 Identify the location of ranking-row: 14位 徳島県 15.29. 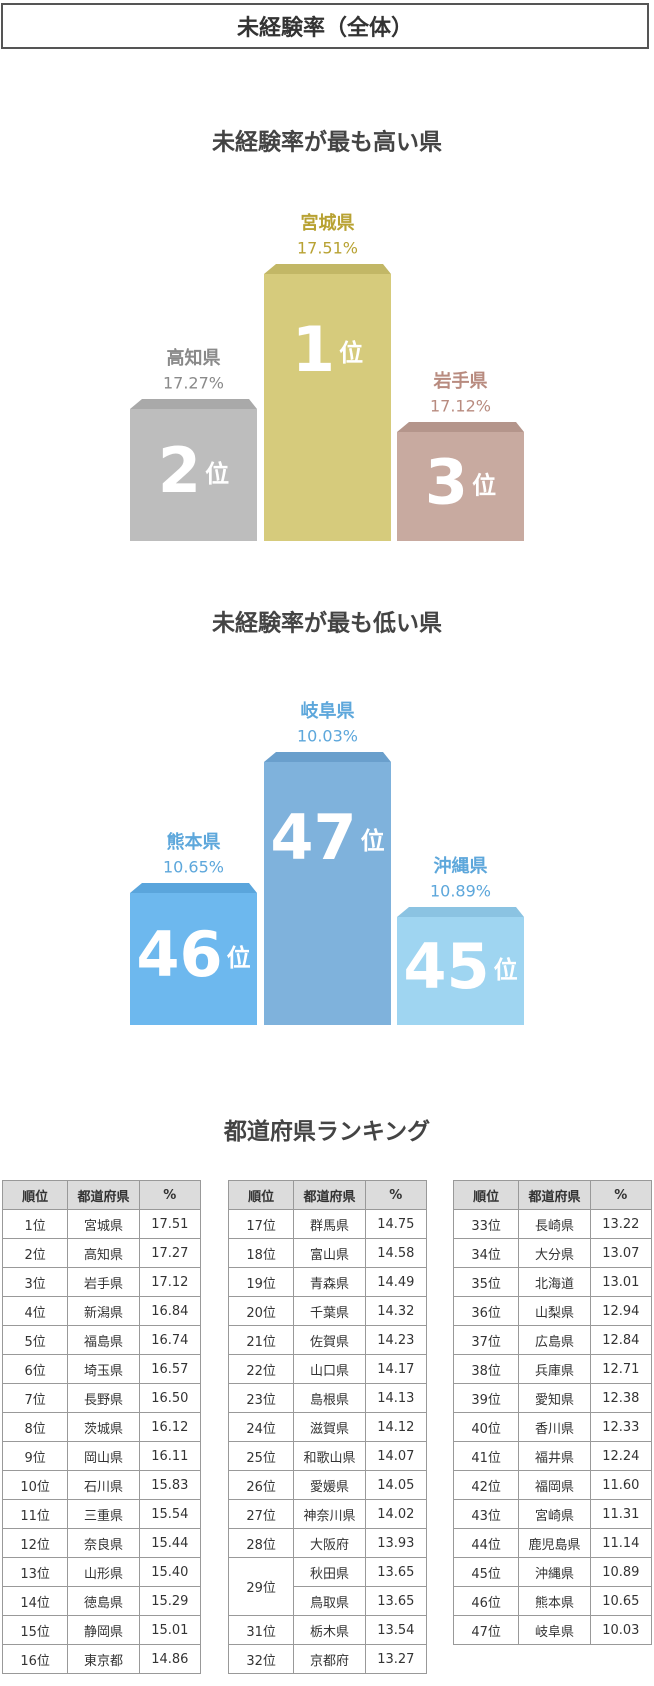
(101, 1601).